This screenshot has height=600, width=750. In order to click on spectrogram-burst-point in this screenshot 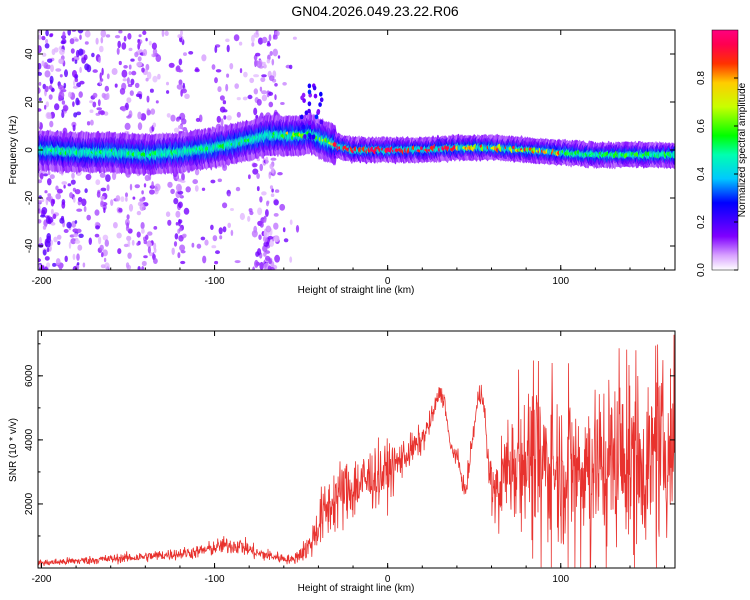, I will do `click(318, 111)`.